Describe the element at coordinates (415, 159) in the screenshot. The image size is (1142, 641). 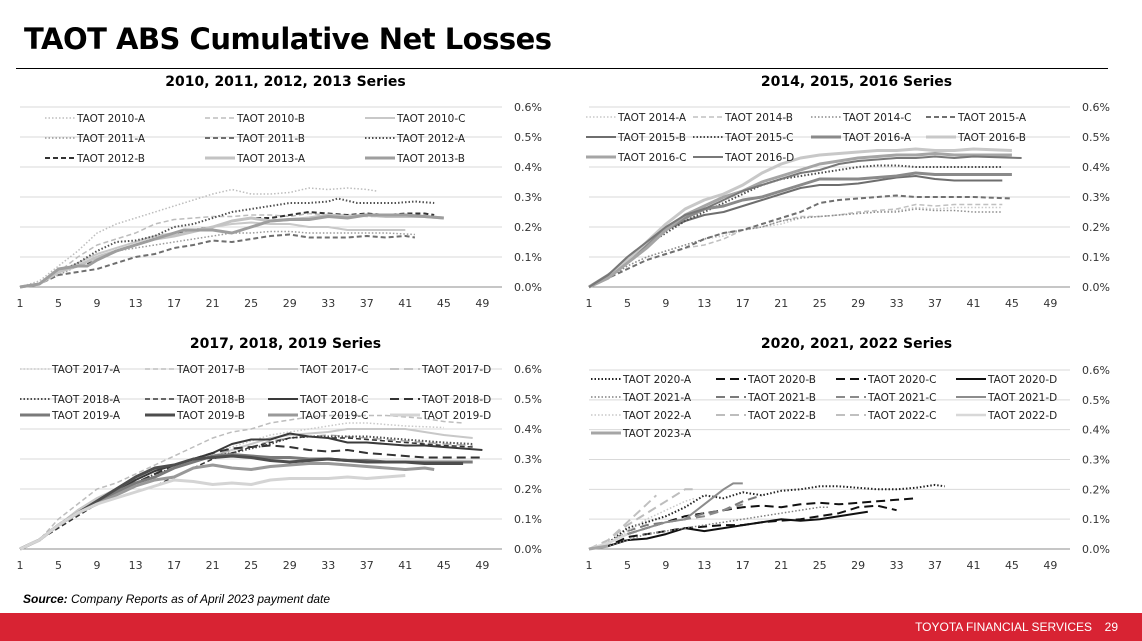
I see `legend-item: TAOT 2013-B` at that location.